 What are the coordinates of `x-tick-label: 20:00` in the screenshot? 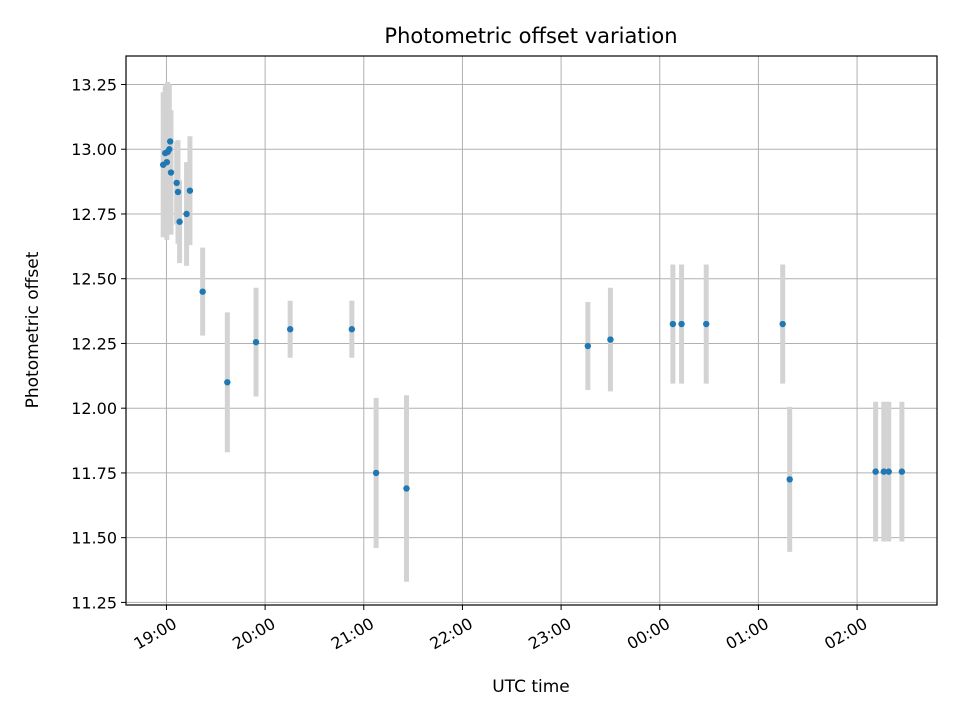 It's located at (253, 634).